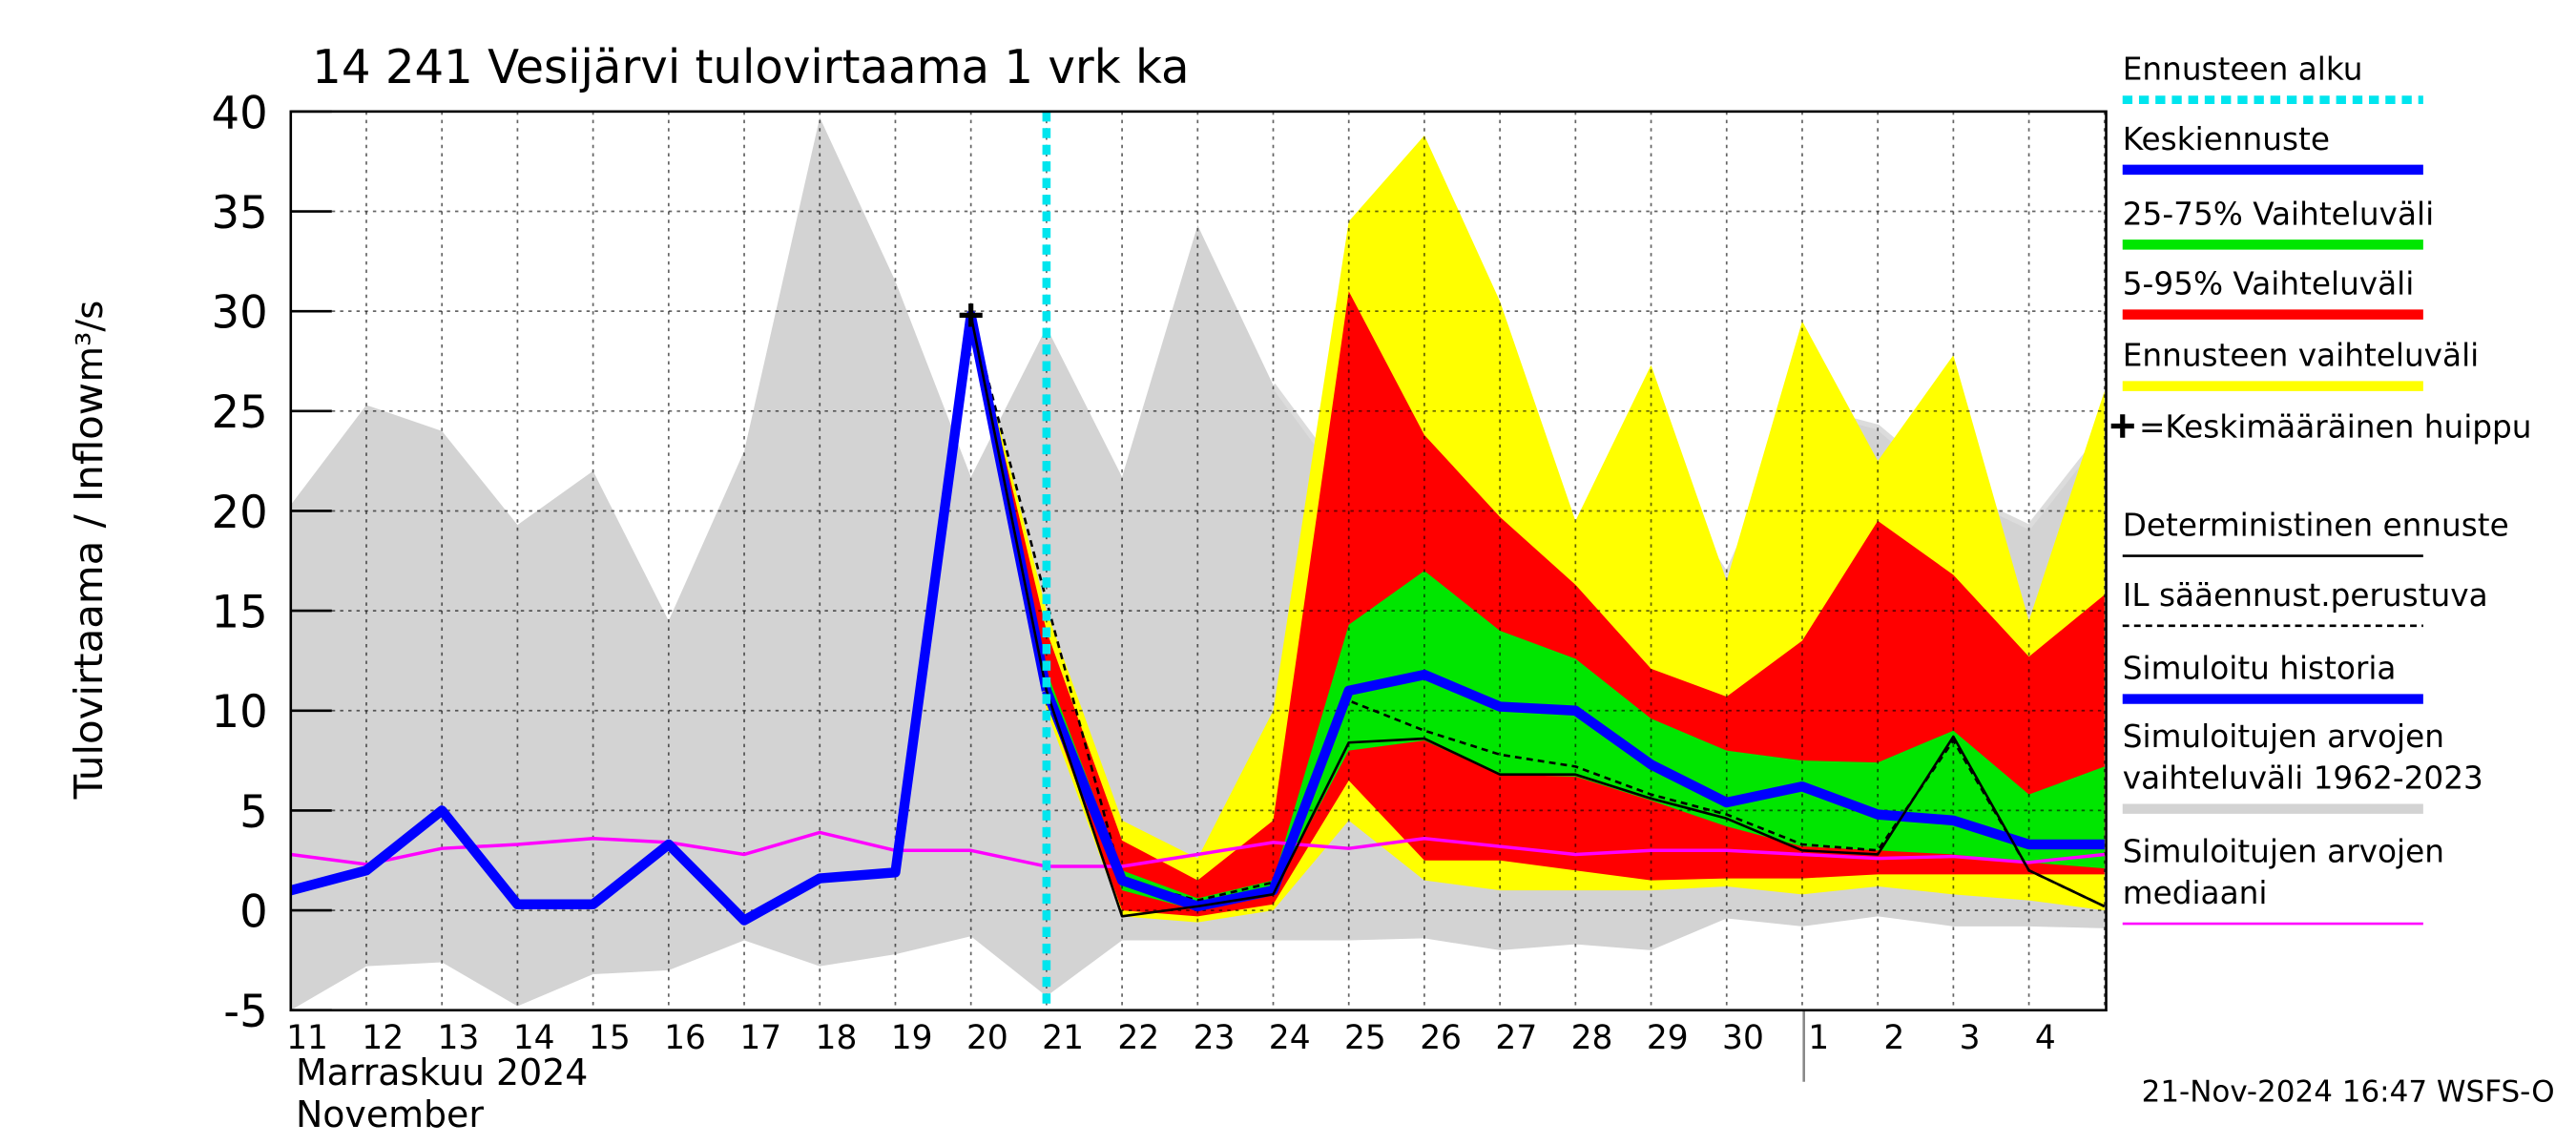  Describe the element at coordinates (534, 1038) in the screenshot. I see `x-tick-label: 14` at that location.